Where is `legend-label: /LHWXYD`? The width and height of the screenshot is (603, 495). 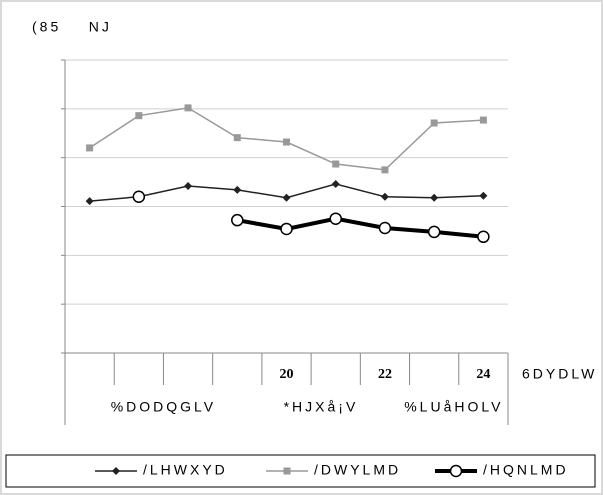 legend-label: /LHWXYD is located at coordinates (185, 470).